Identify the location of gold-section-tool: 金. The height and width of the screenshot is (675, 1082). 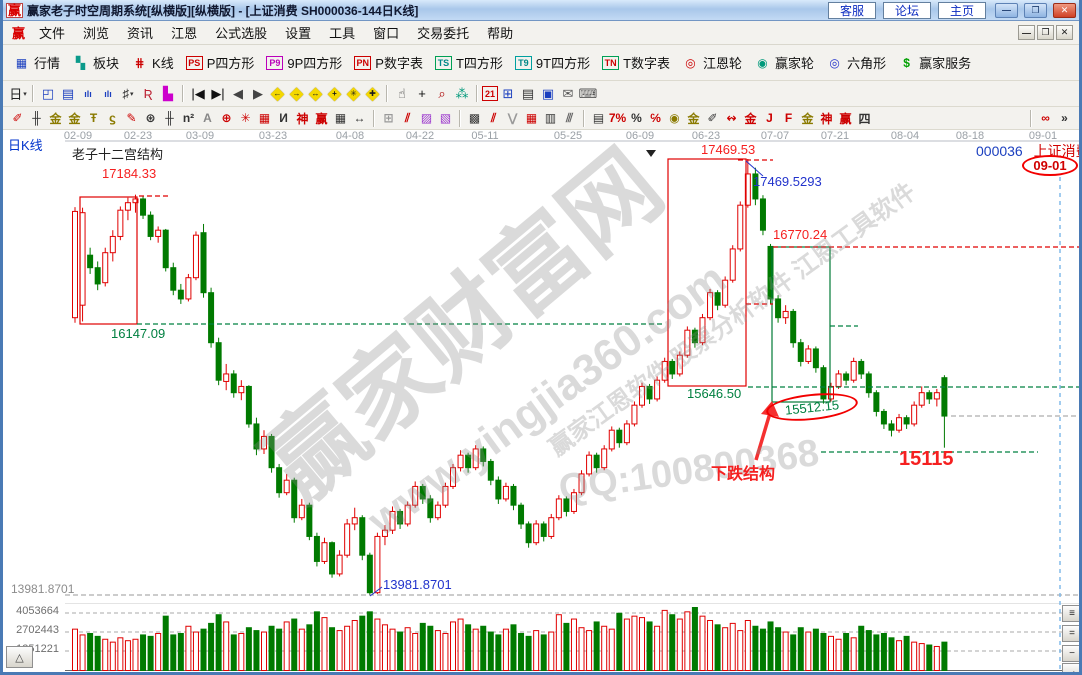
(55, 118).